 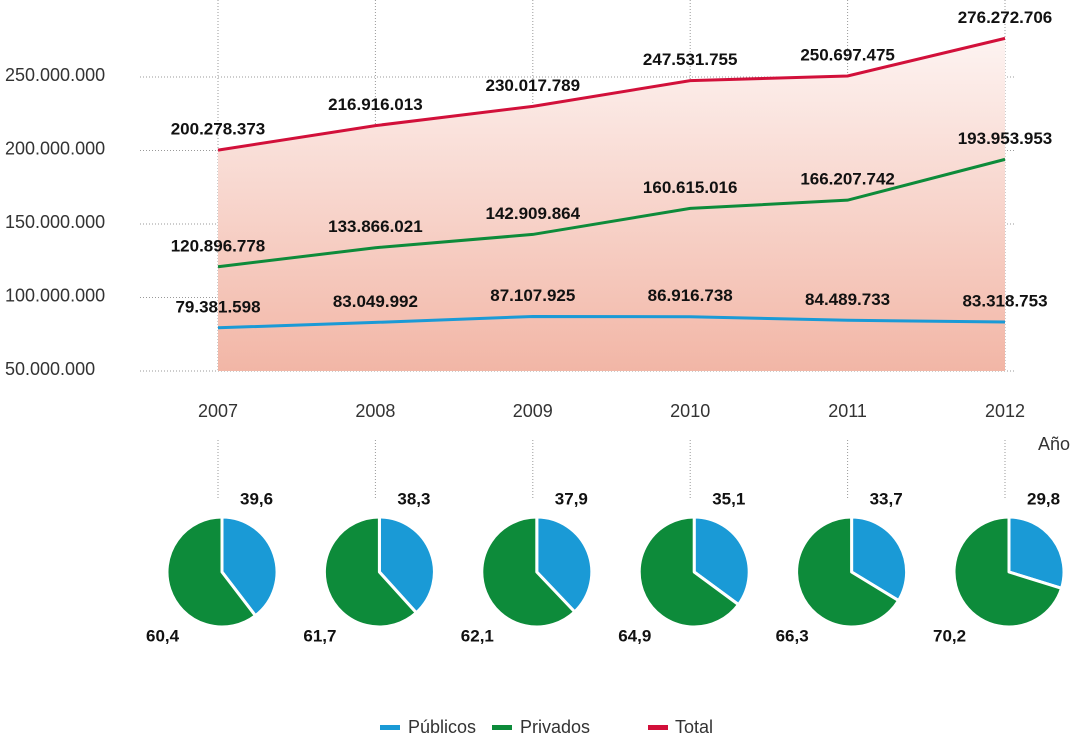 What do you see at coordinates (1005, 138) in the screenshot?
I see `data-label: 193.953.953` at bounding box center [1005, 138].